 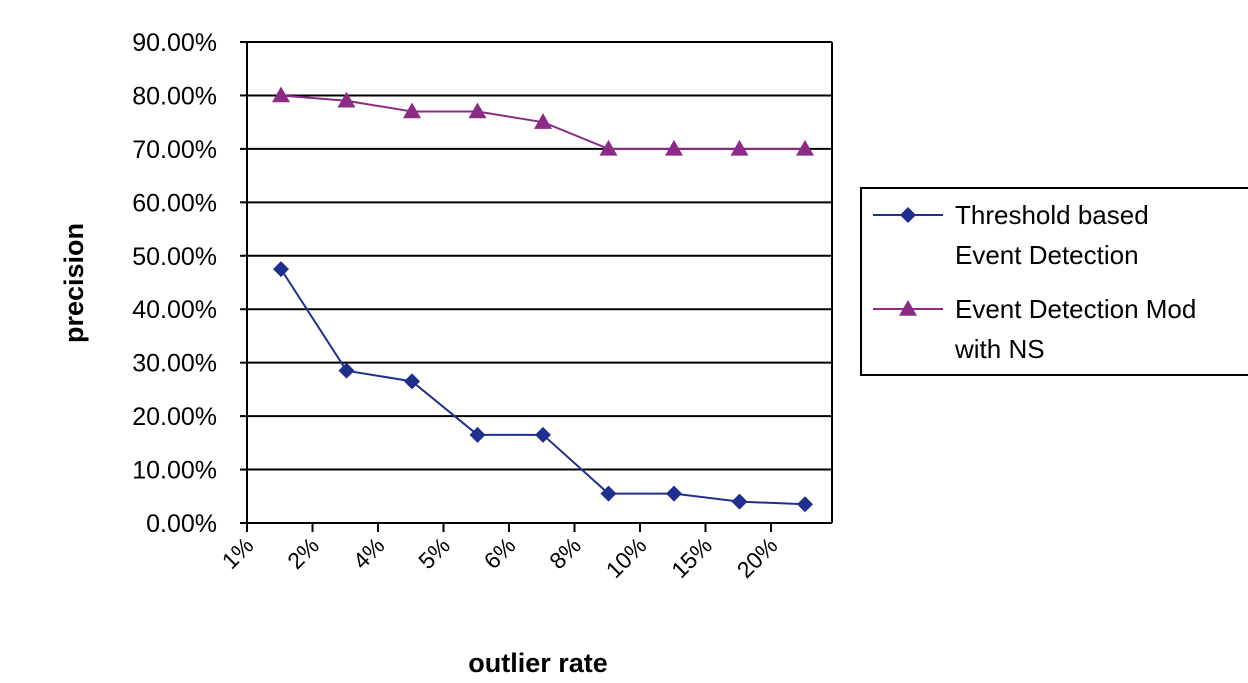 What do you see at coordinates (174, 417) in the screenshot?
I see `y-tick-label: 20.00%` at bounding box center [174, 417].